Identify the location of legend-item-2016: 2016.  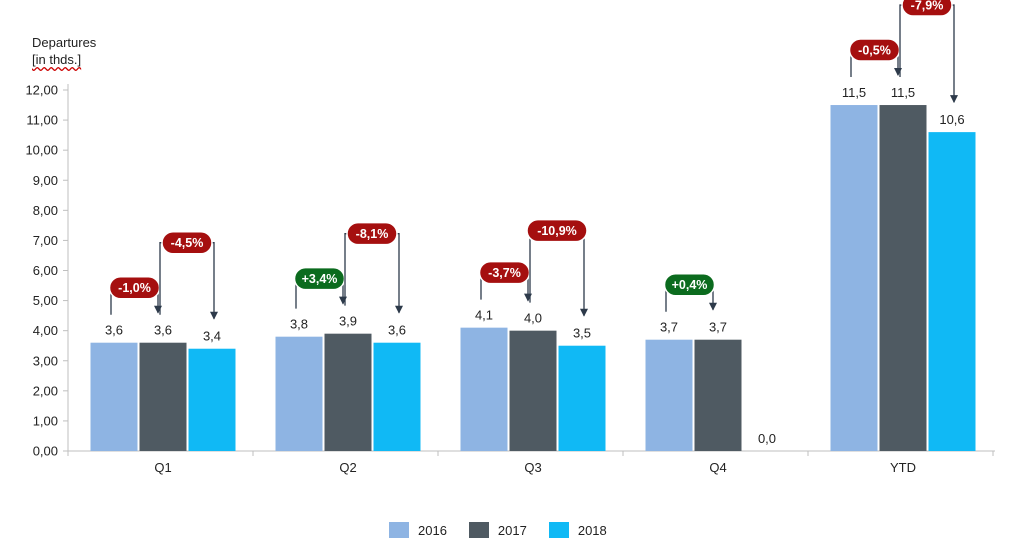
(418, 530).